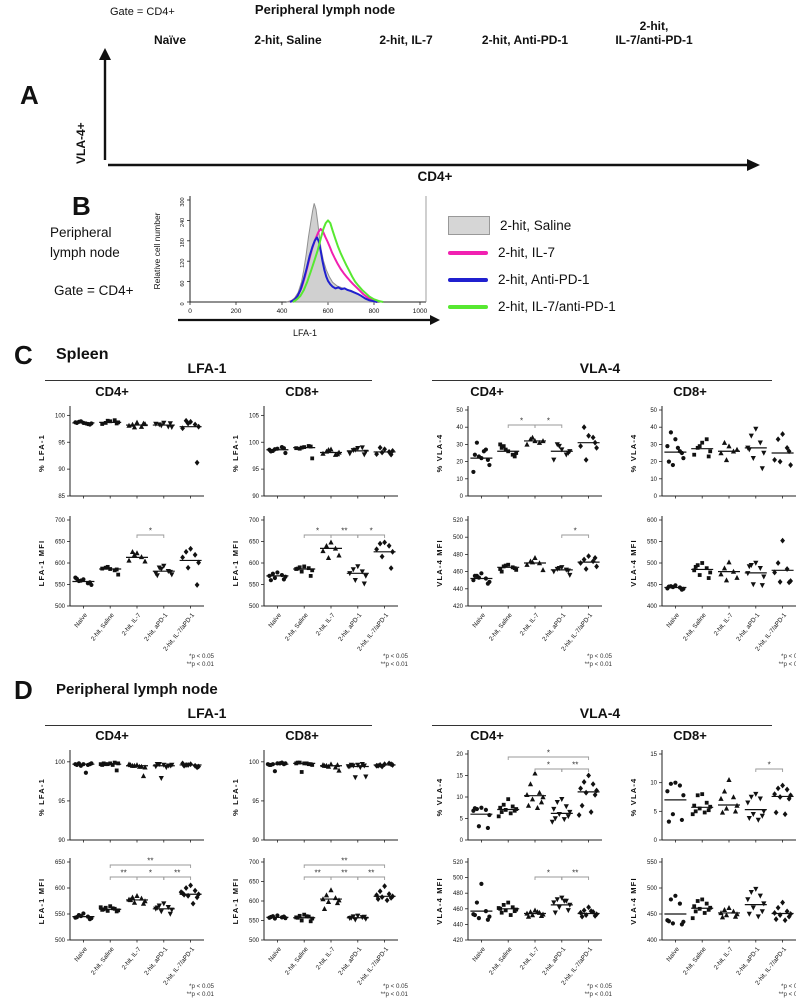 This screenshot has width=796, height=1000. Describe the element at coordinates (633, 900) in the screenshot. I see `svg-text: VLA-4 MFI` at that location.